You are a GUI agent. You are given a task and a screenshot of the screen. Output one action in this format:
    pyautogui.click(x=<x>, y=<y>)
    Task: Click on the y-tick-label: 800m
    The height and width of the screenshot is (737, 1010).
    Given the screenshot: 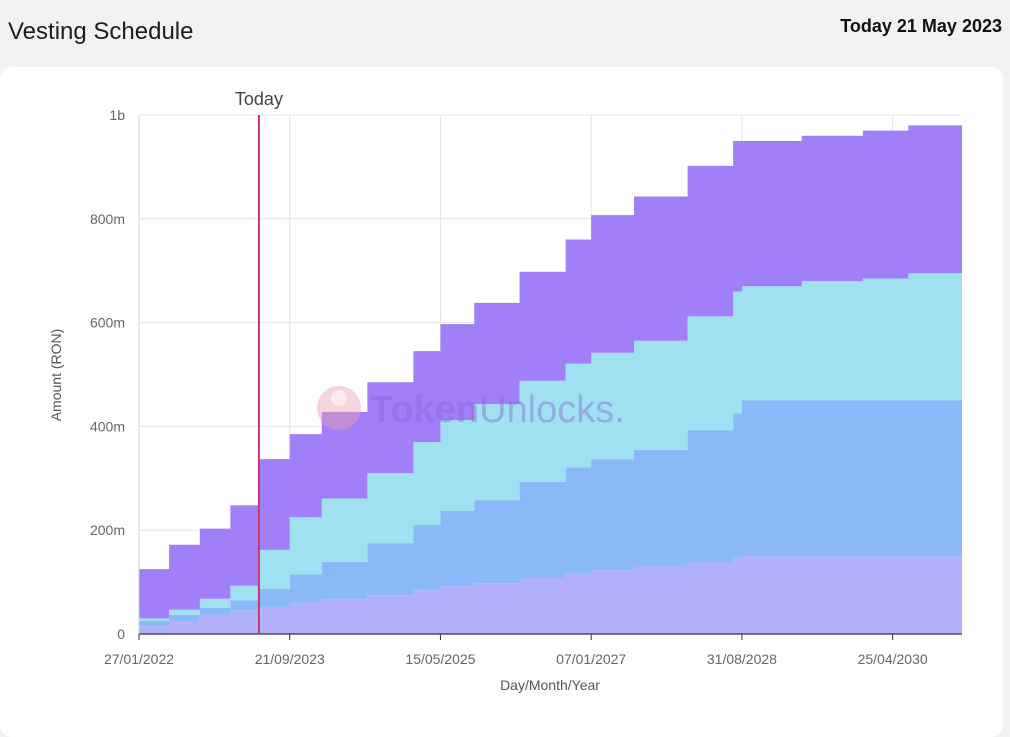 What is the action you would take?
    pyautogui.click(x=107, y=219)
    